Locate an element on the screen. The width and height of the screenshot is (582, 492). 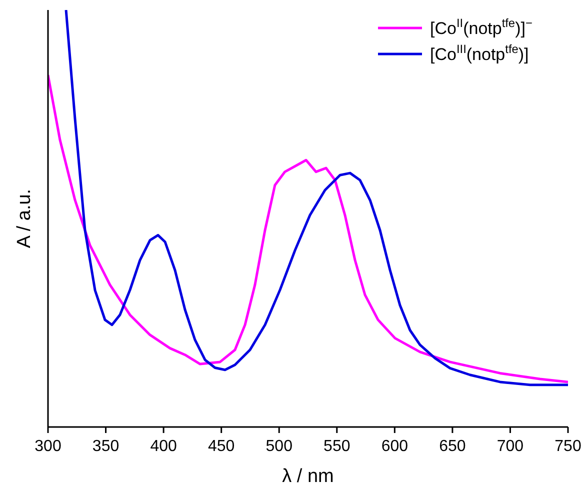
x-axis-title: λ / nm is located at coordinates (308, 476).